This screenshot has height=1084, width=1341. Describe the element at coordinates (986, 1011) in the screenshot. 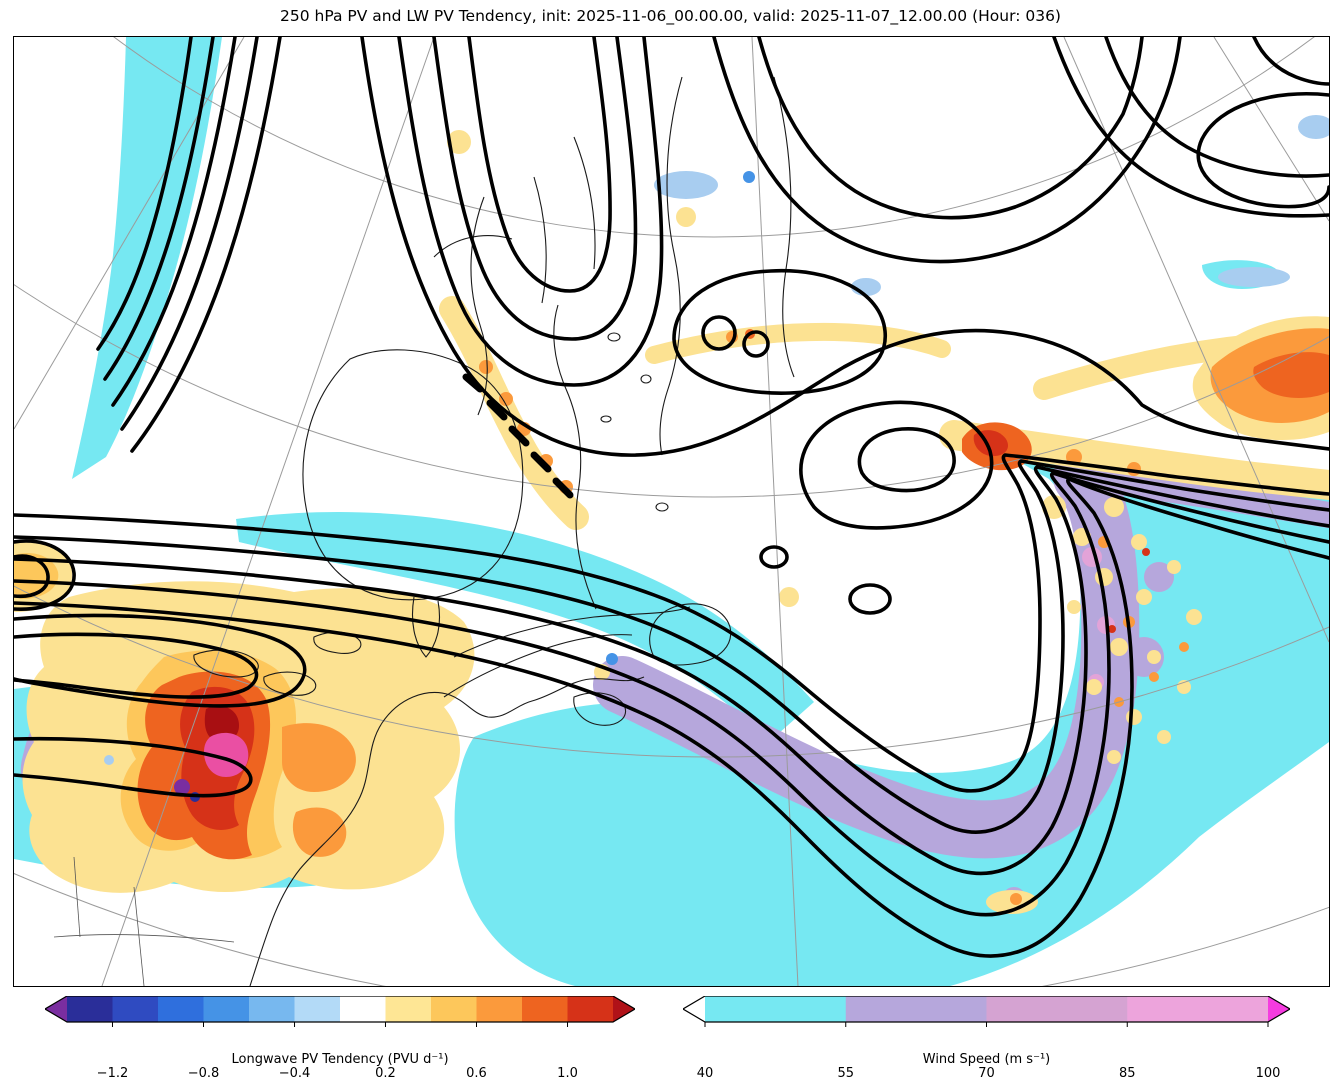

I see `wind-colorbar-svg` at that location.